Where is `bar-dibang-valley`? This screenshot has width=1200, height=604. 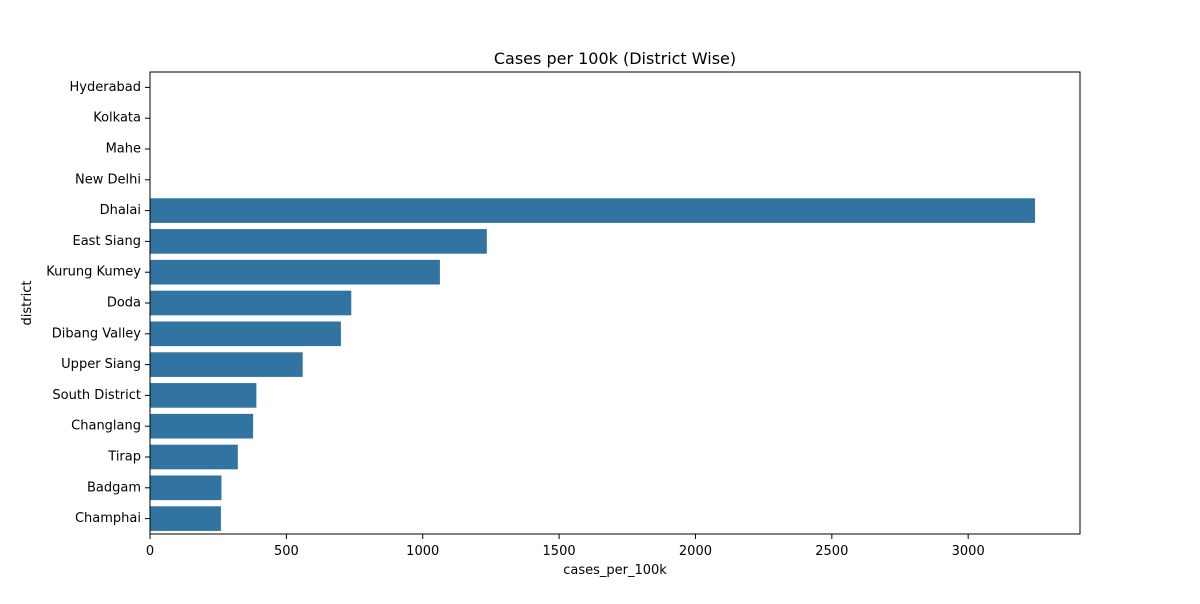
bar-dibang-valley is located at coordinates (245, 334).